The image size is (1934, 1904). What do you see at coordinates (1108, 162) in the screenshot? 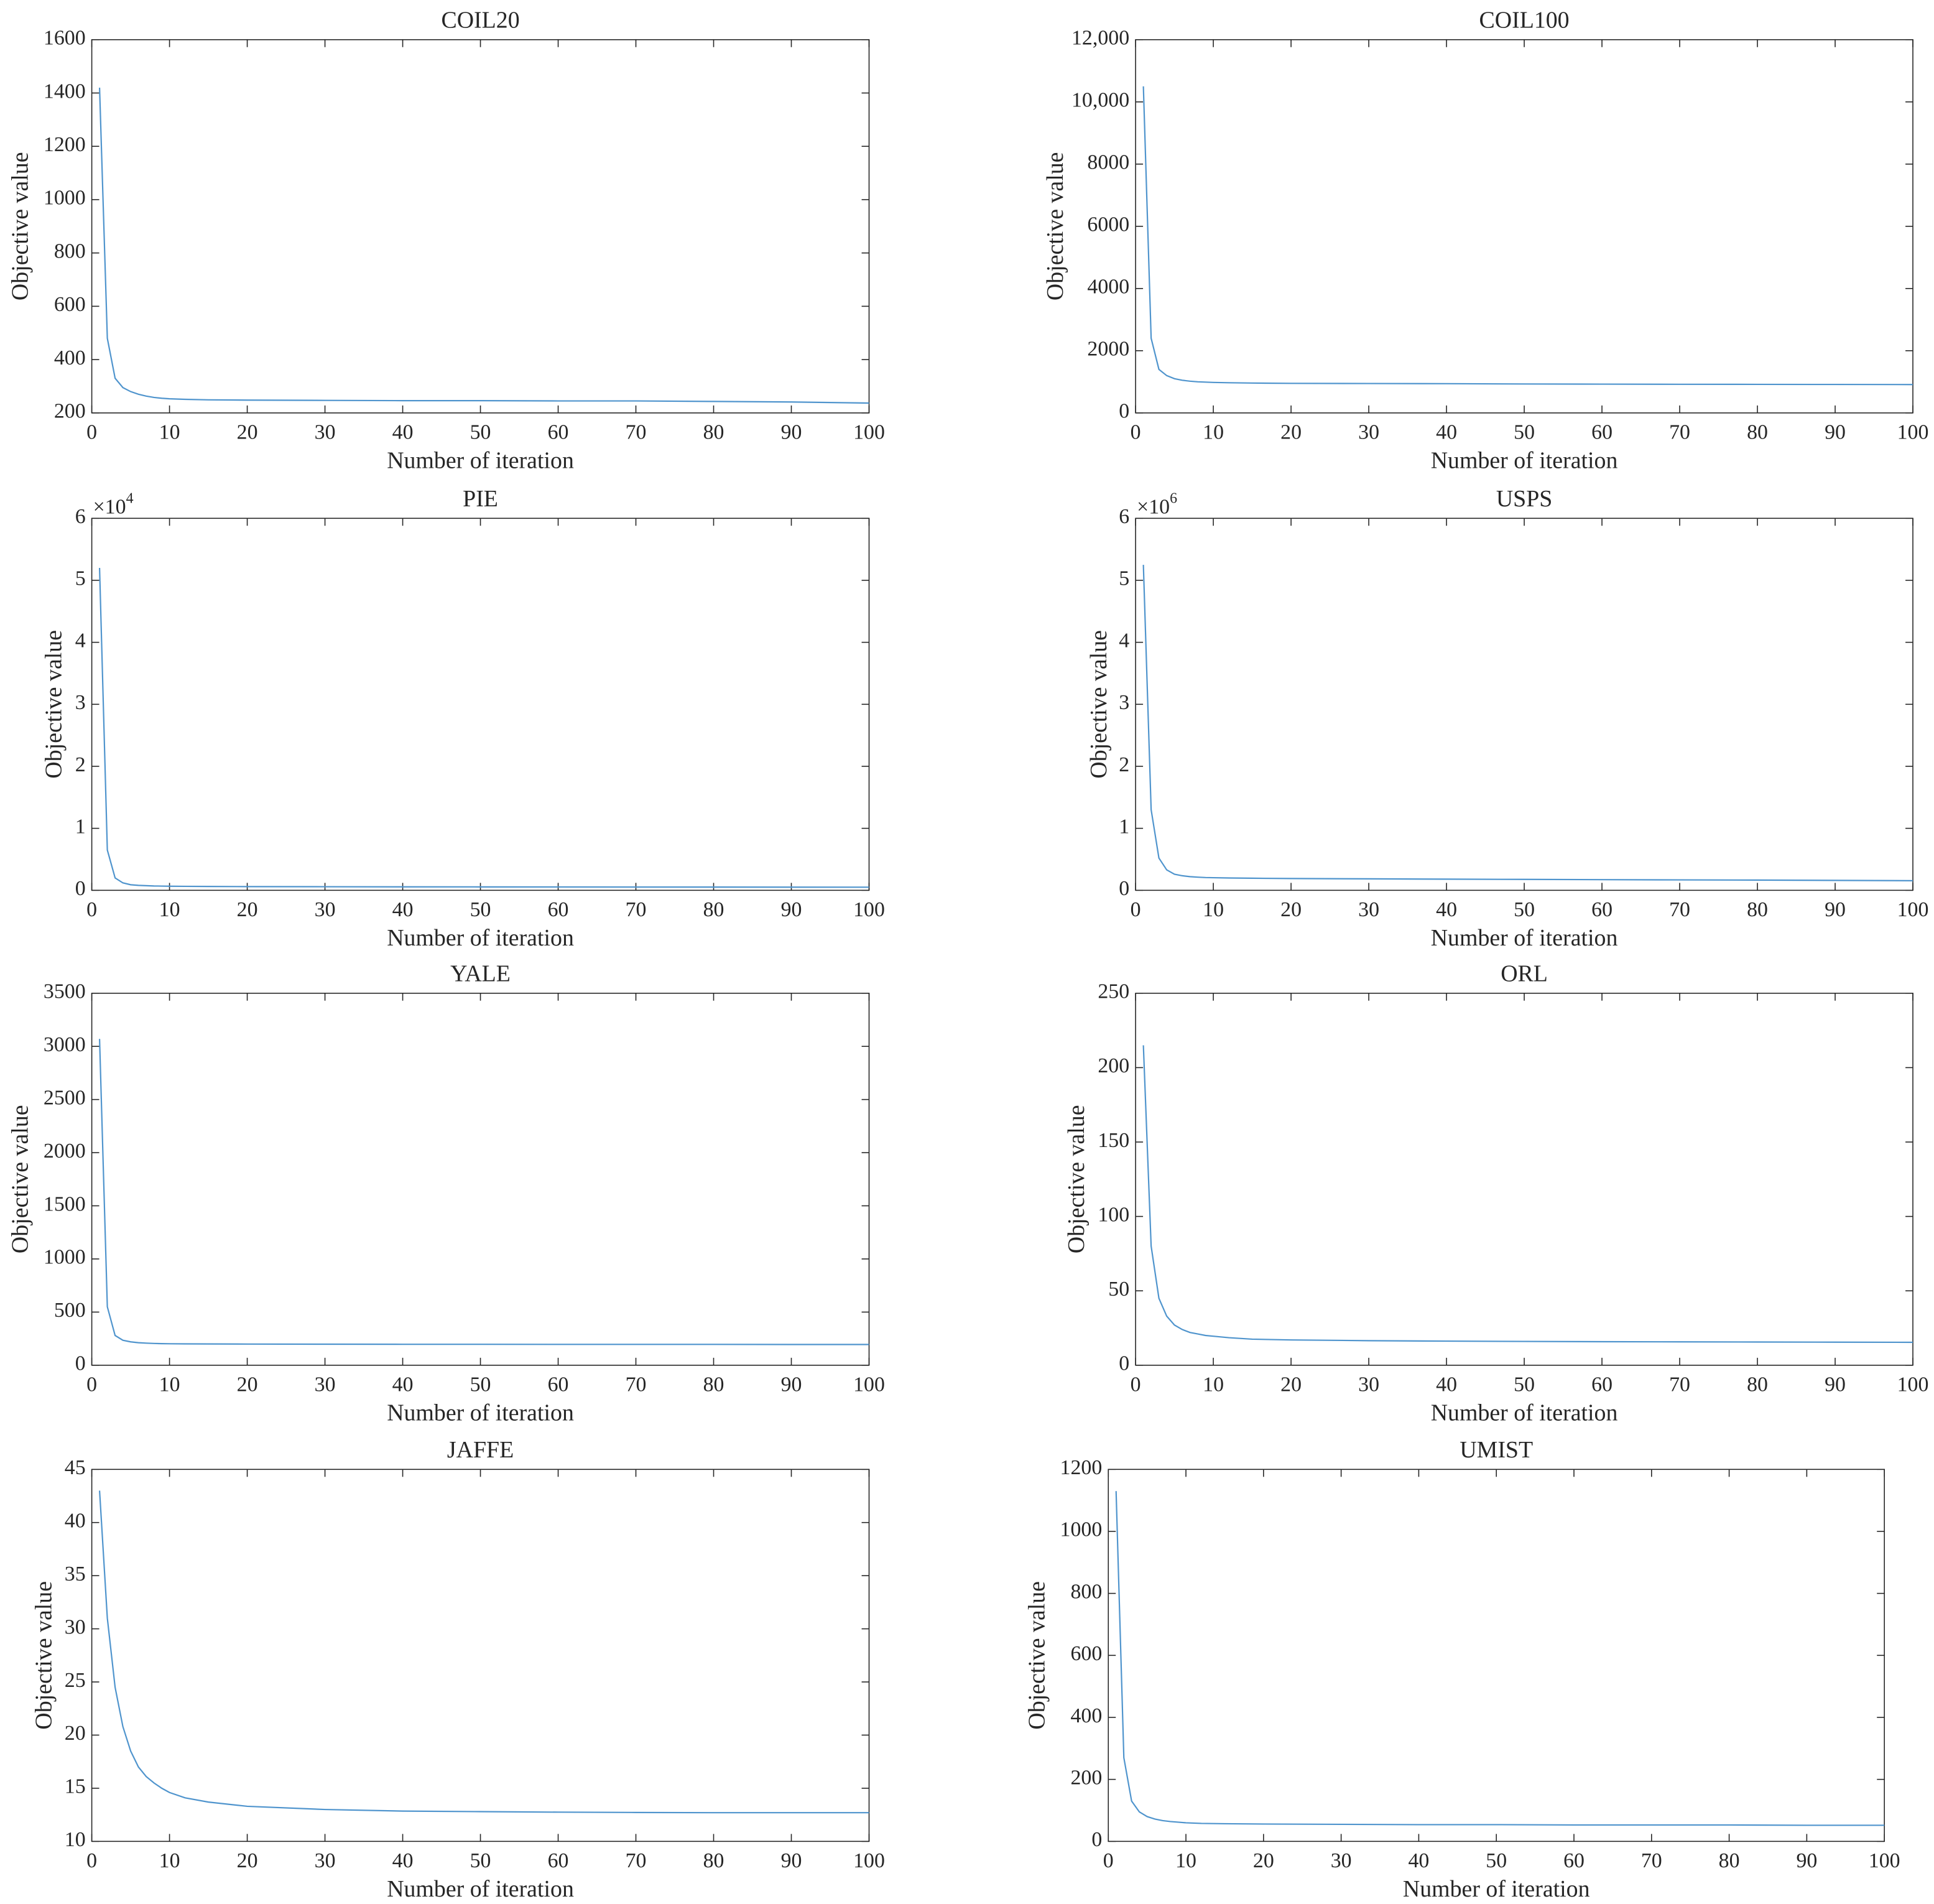
I see `y-tick-label: 8000` at bounding box center [1108, 162].